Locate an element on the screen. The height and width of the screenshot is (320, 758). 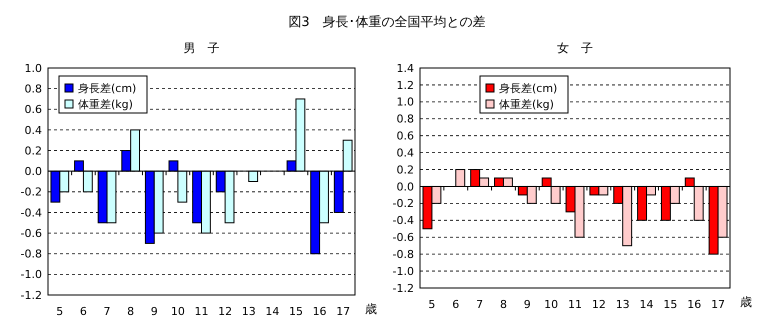
y-tick-label: 1.2 is located at coordinates (405, 85).